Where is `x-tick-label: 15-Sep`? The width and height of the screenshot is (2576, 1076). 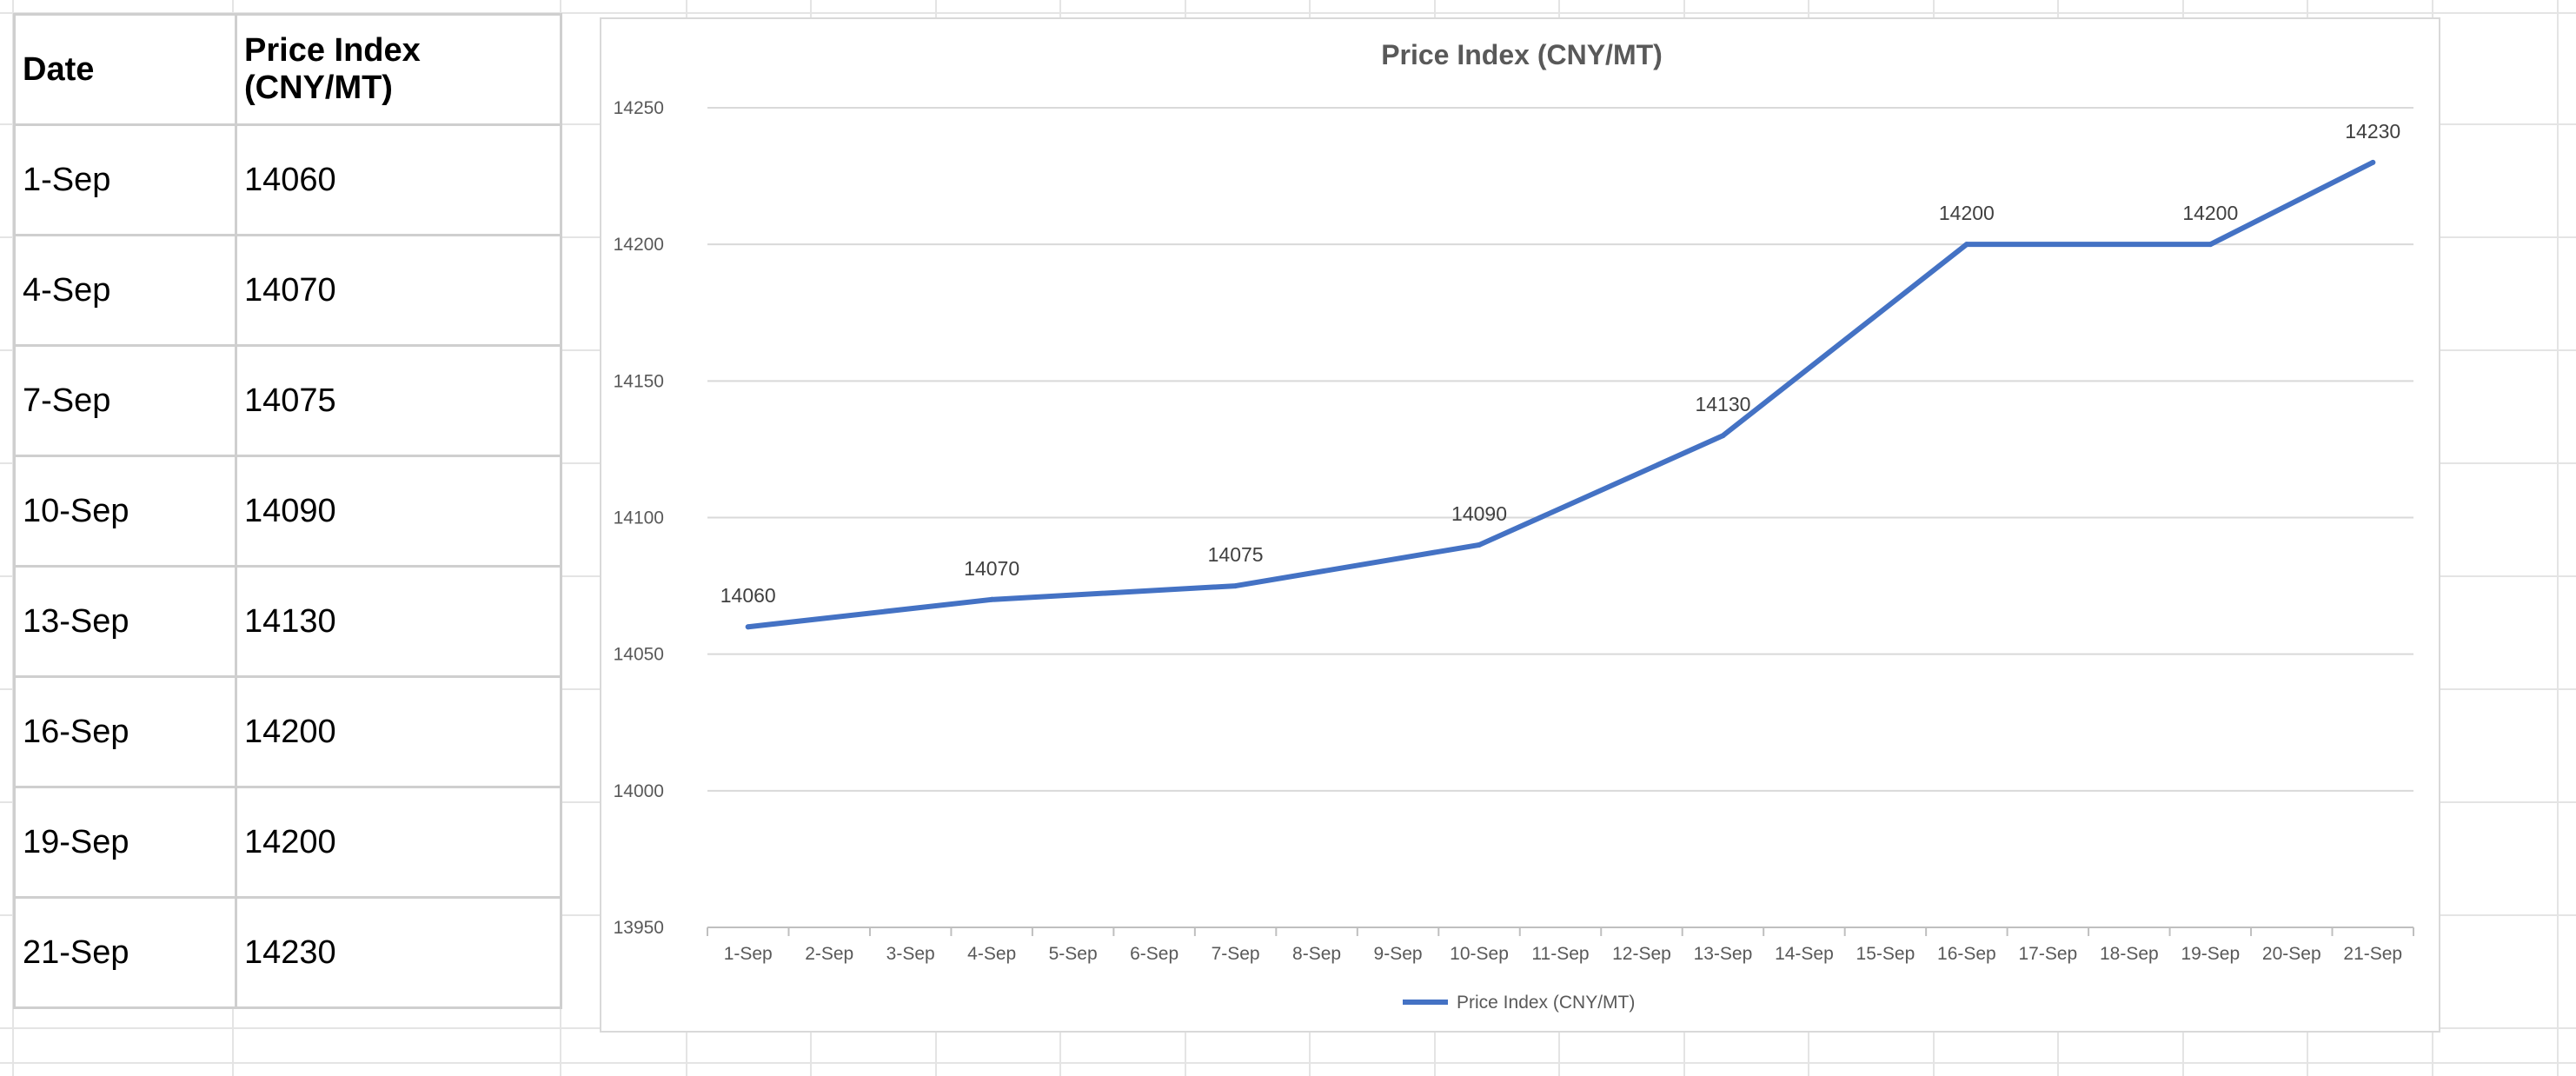 x-tick-label: 15-Sep is located at coordinates (1885, 954).